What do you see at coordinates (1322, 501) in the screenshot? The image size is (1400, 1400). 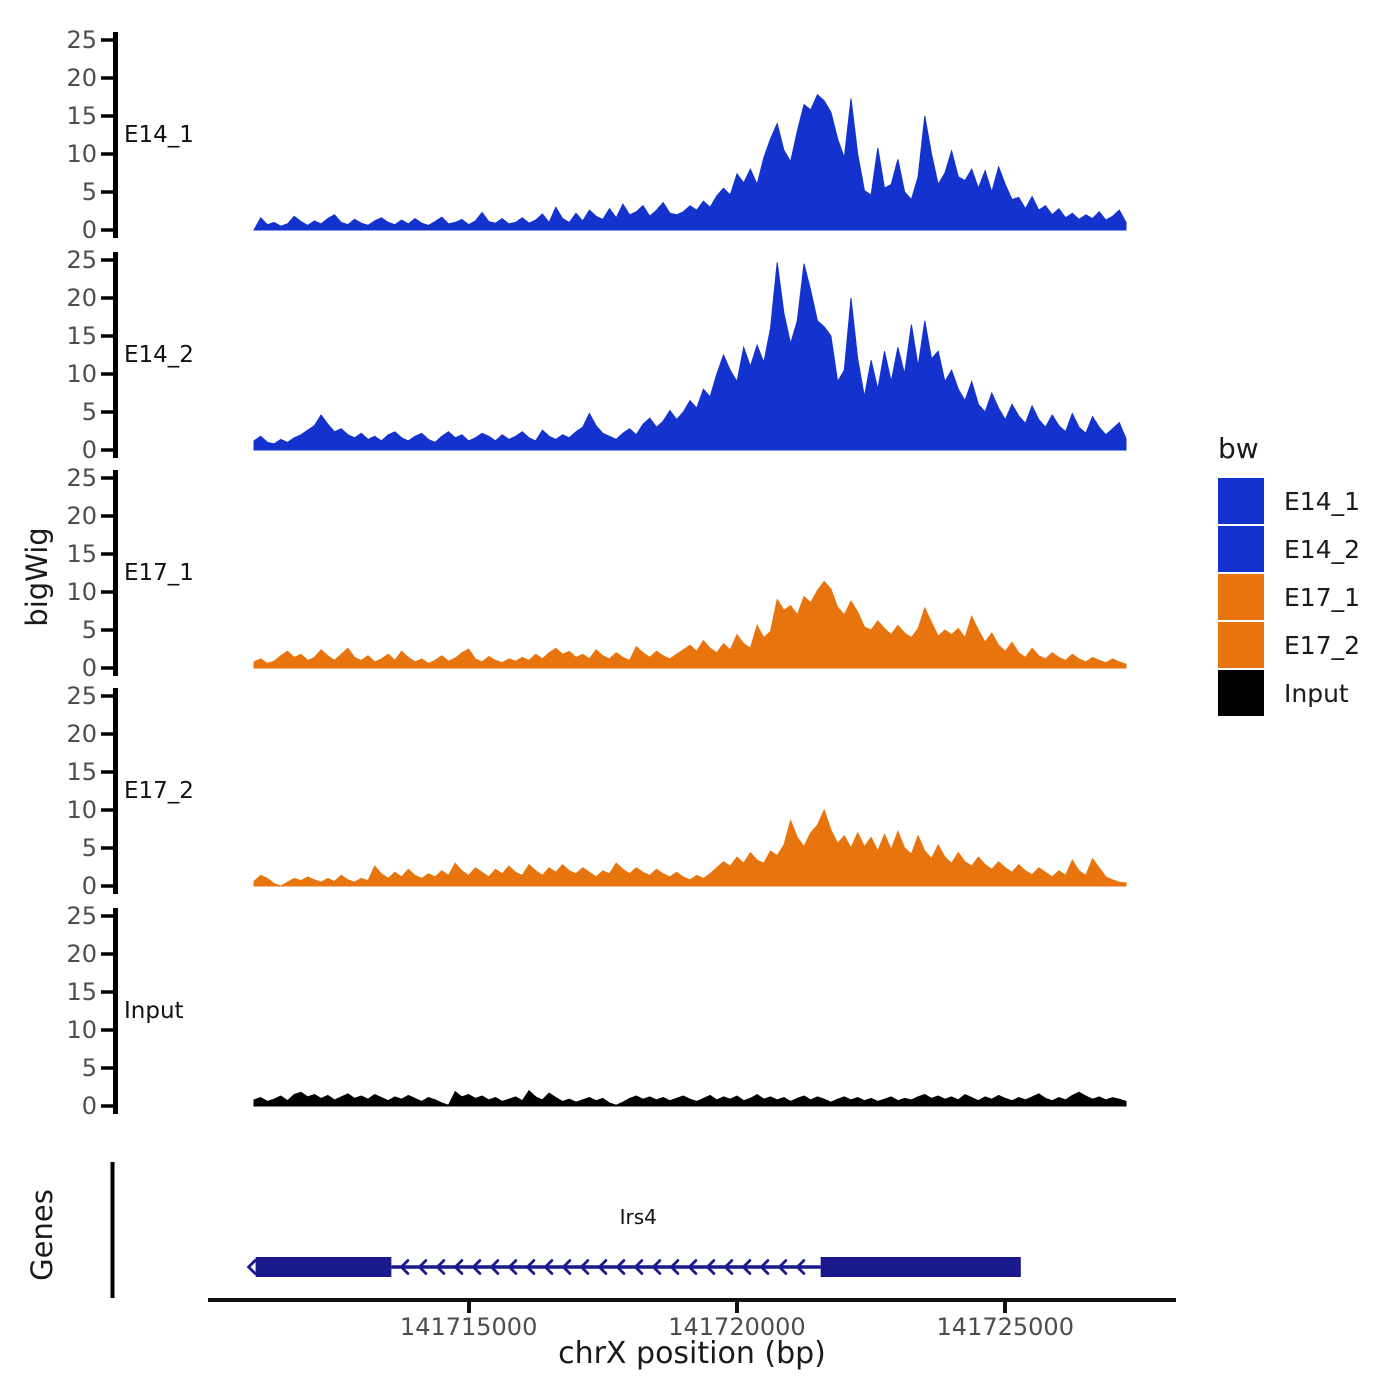 I see `legend-label: E14_1` at bounding box center [1322, 501].